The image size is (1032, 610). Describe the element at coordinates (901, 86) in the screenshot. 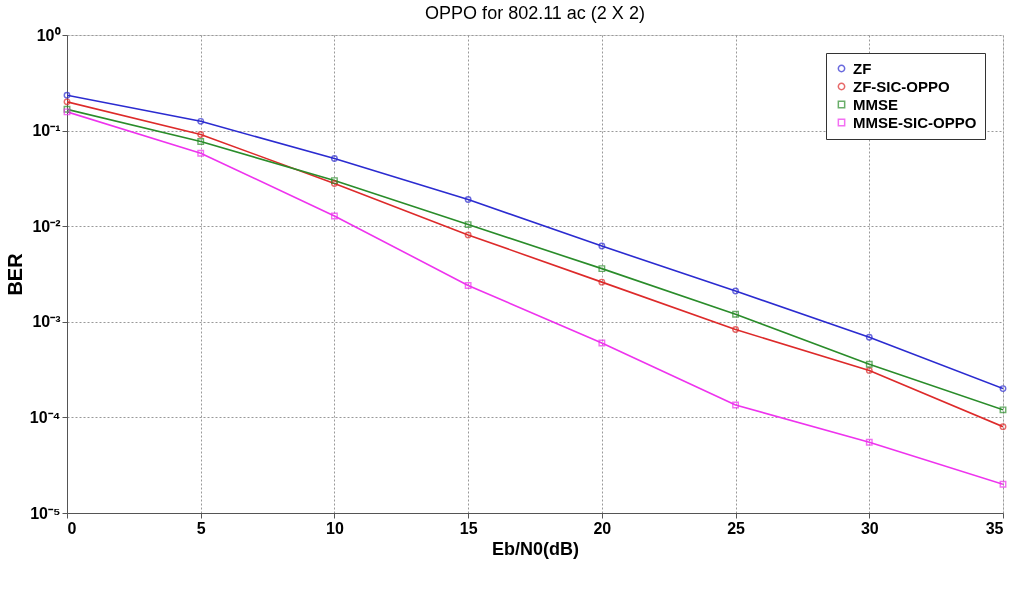

I see `legend-label: ZF-SIC-OPPO` at that location.